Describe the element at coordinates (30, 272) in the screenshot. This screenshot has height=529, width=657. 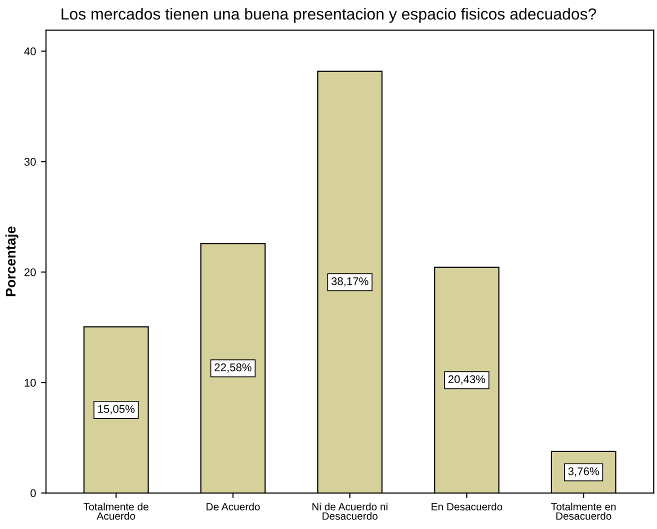
I see `y-tick-label: 20` at that location.